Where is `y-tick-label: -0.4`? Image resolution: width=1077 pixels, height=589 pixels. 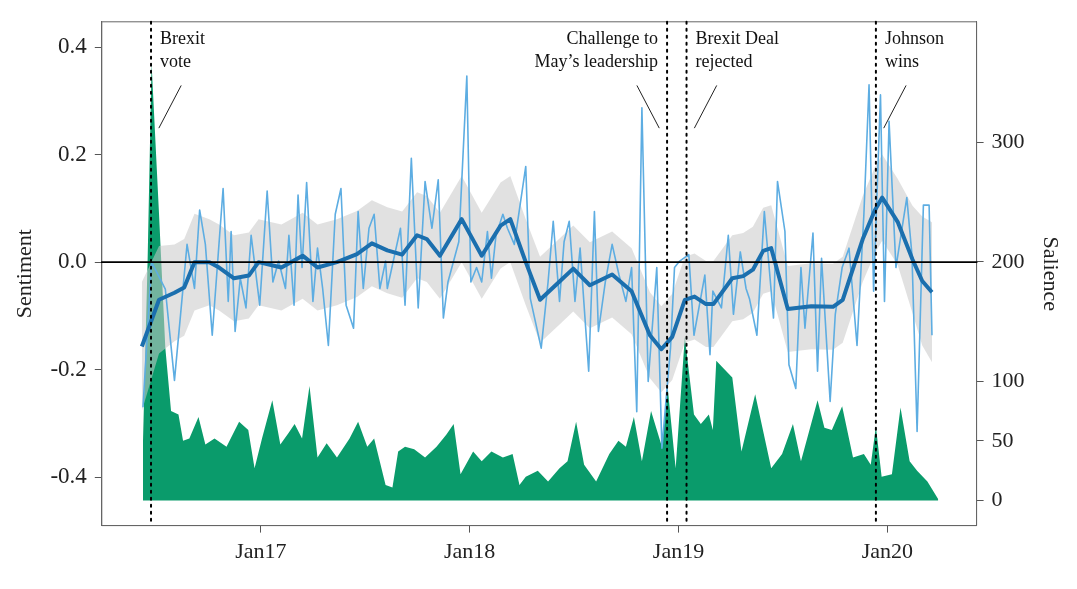 y-tick-label: -0.4 is located at coordinates (69, 476).